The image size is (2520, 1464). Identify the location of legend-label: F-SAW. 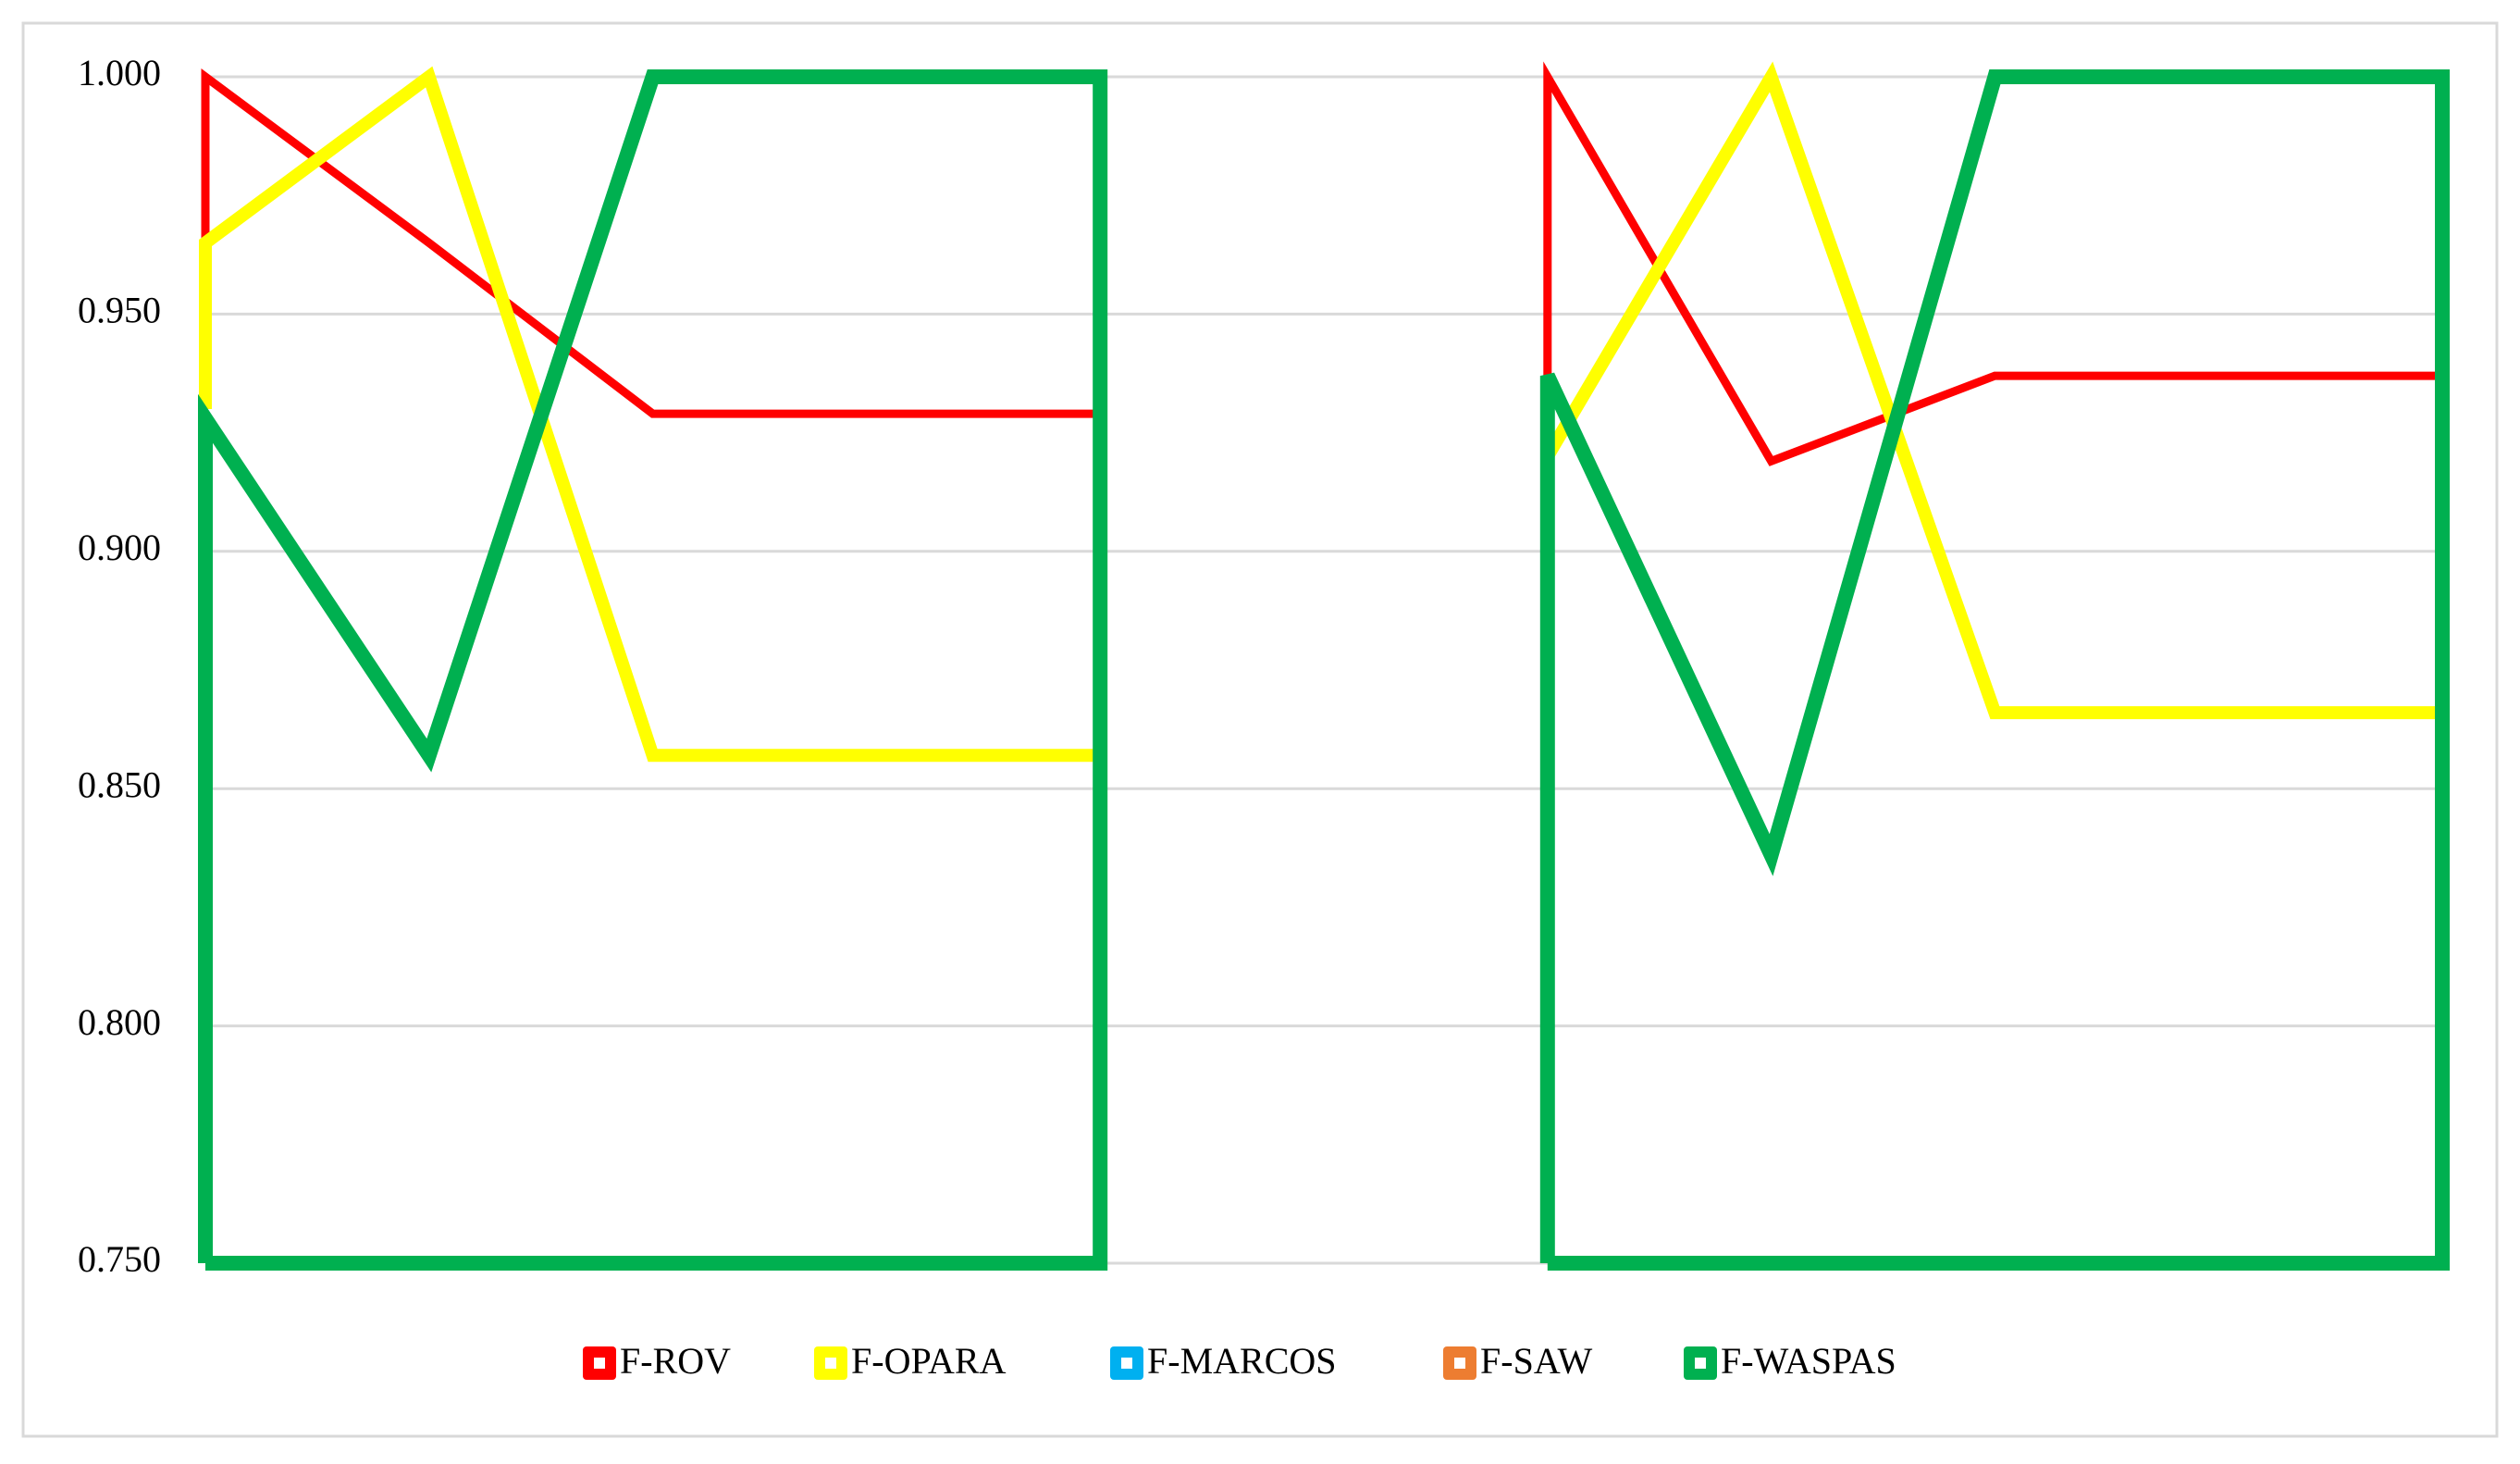
(1536, 1361).